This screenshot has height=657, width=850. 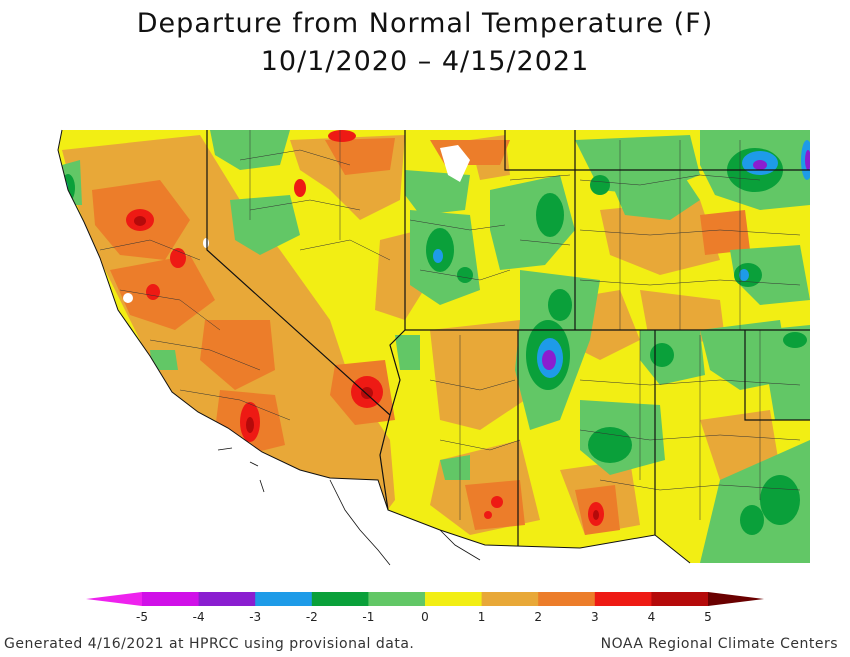 What do you see at coordinates (312, 617) in the screenshot?
I see `legend-tick-label: -2` at bounding box center [312, 617].